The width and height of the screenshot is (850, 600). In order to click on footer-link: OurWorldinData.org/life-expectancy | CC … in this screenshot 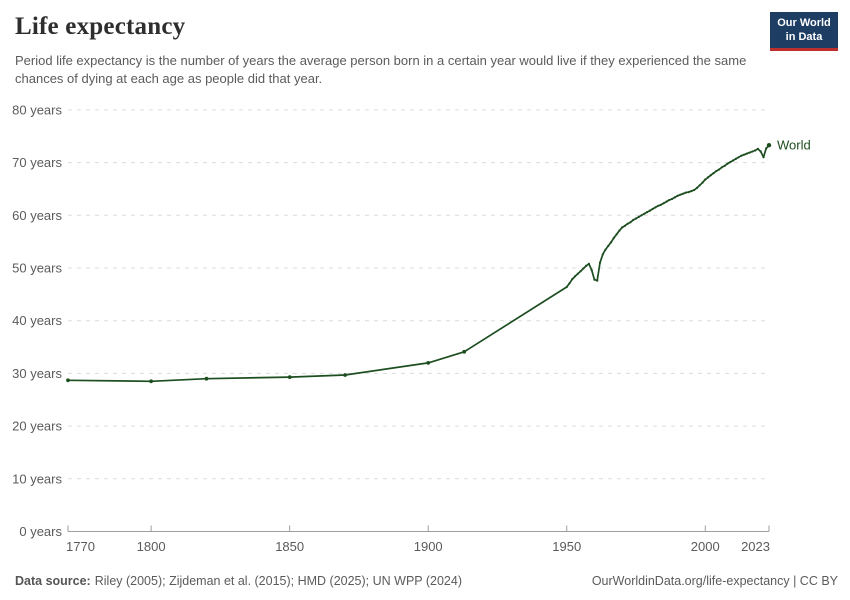, I will do `click(714, 581)`.